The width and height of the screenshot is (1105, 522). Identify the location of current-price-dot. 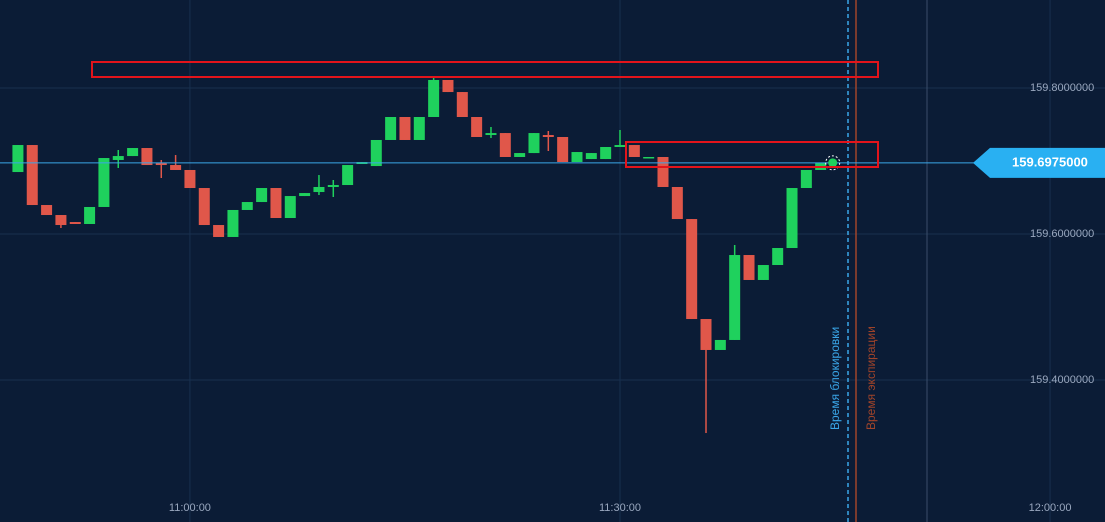
(833, 163).